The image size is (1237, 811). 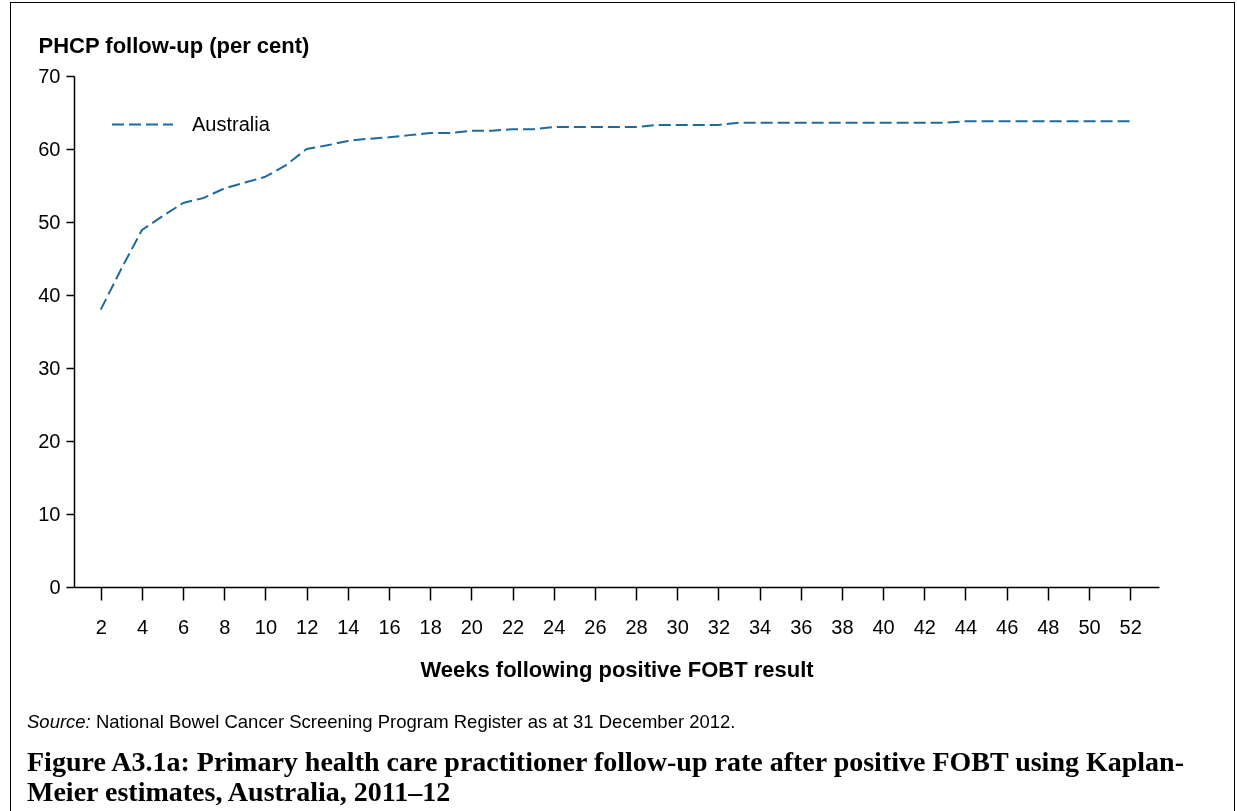 What do you see at coordinates (801, 626) in the screenshot?
I see `x-tick-label: 36` at bounding box center [801, 626].